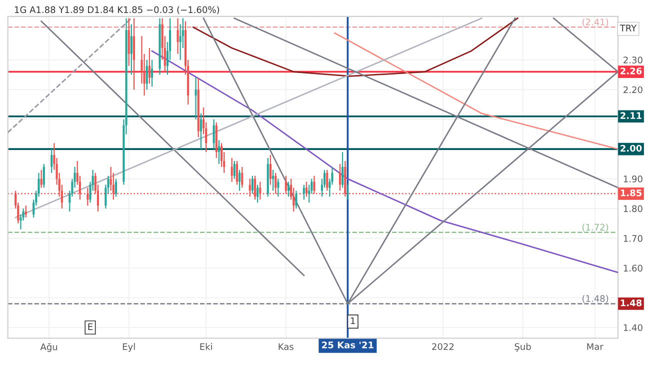  I want to click on y-tick-label: 1.60, so click(633, 268).